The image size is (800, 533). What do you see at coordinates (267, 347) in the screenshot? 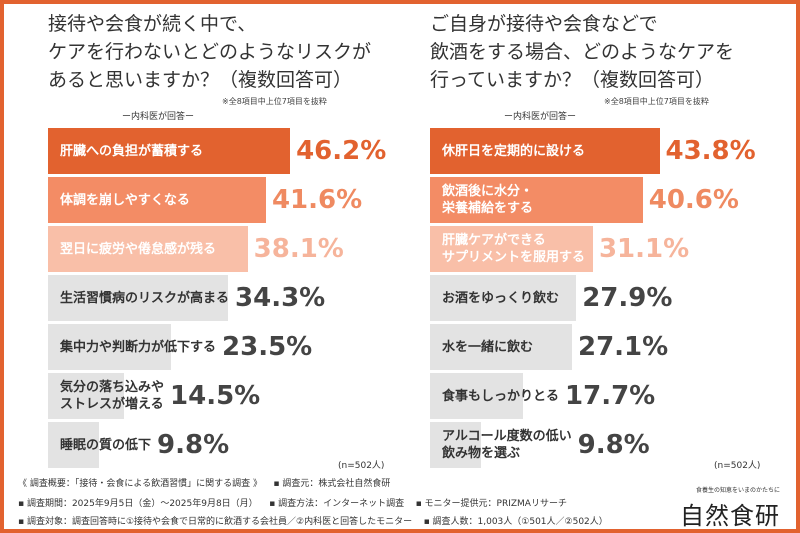
I see `value-label: 23.5%` at bounding box center [267, 347].